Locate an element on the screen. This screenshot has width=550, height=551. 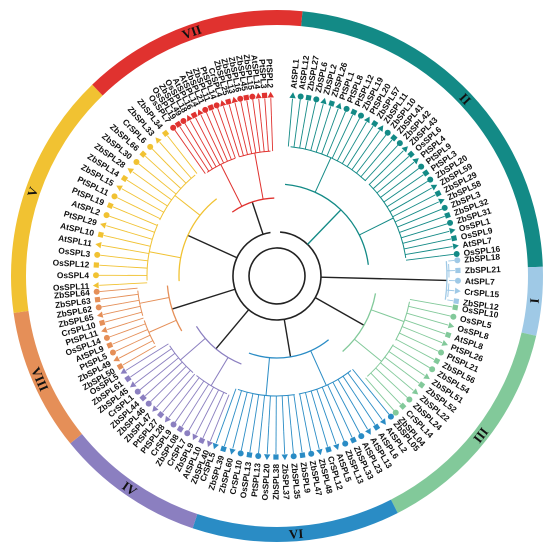
ring-segment-vii is located at coordinates (197, 53).